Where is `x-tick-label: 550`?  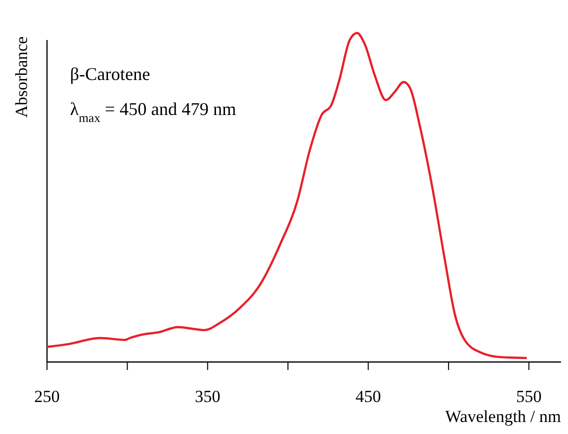
x-tick-label: 550 is located at coordinates (529, 396).